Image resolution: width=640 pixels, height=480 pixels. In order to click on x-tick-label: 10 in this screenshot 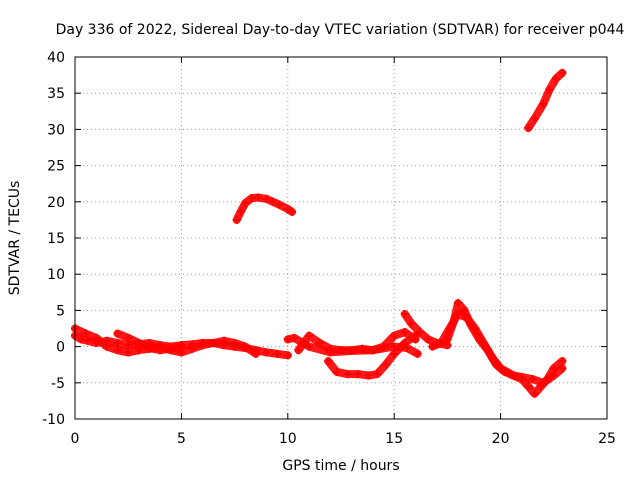, I will do `click(288, 439)`.